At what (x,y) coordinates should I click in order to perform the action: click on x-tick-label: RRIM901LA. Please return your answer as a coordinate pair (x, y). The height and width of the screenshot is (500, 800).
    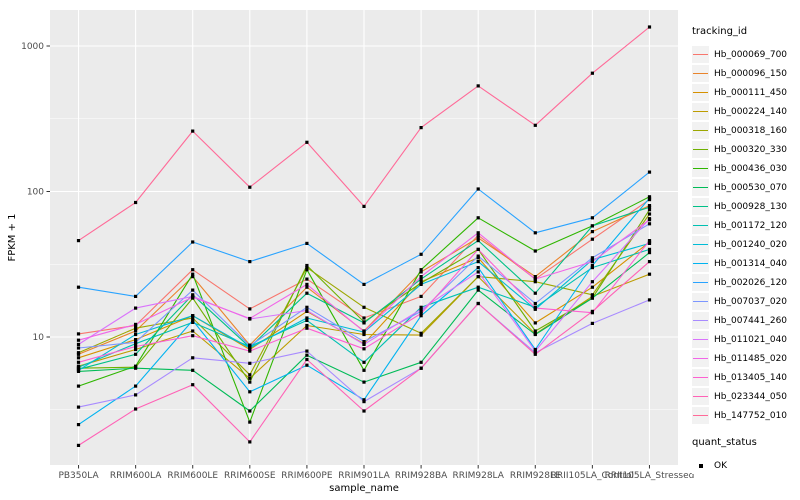
    Looking at the image, I should click on (364, 476).